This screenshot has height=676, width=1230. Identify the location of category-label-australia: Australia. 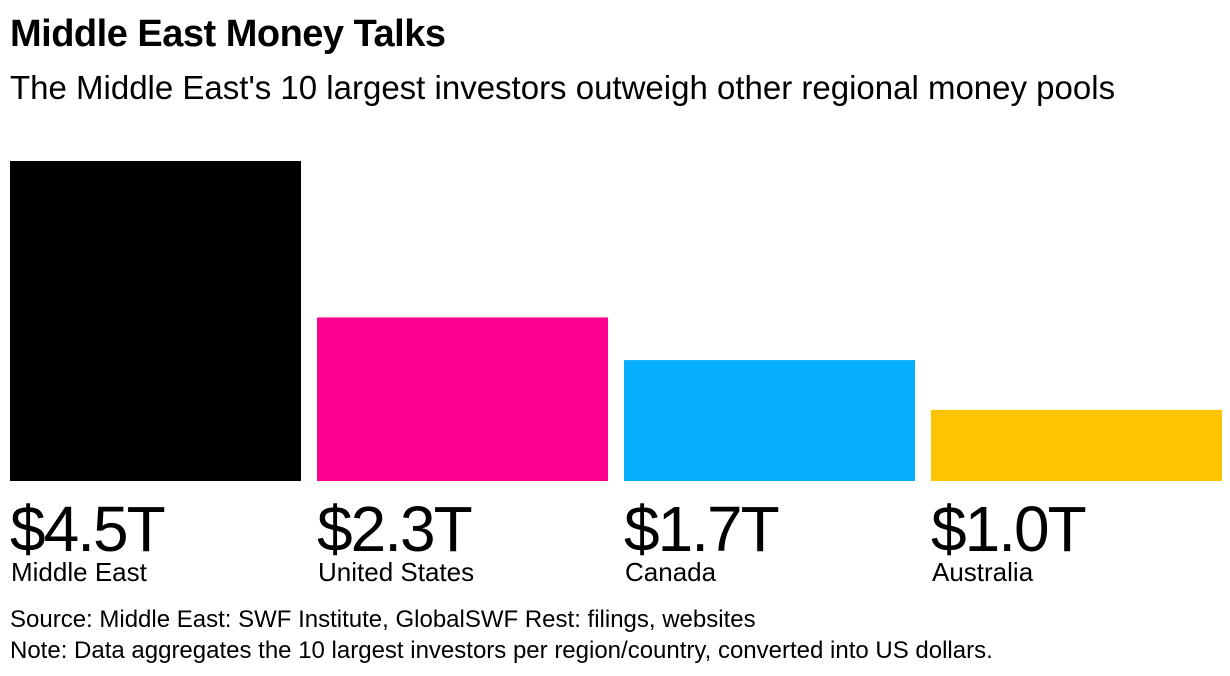
(983, 572).